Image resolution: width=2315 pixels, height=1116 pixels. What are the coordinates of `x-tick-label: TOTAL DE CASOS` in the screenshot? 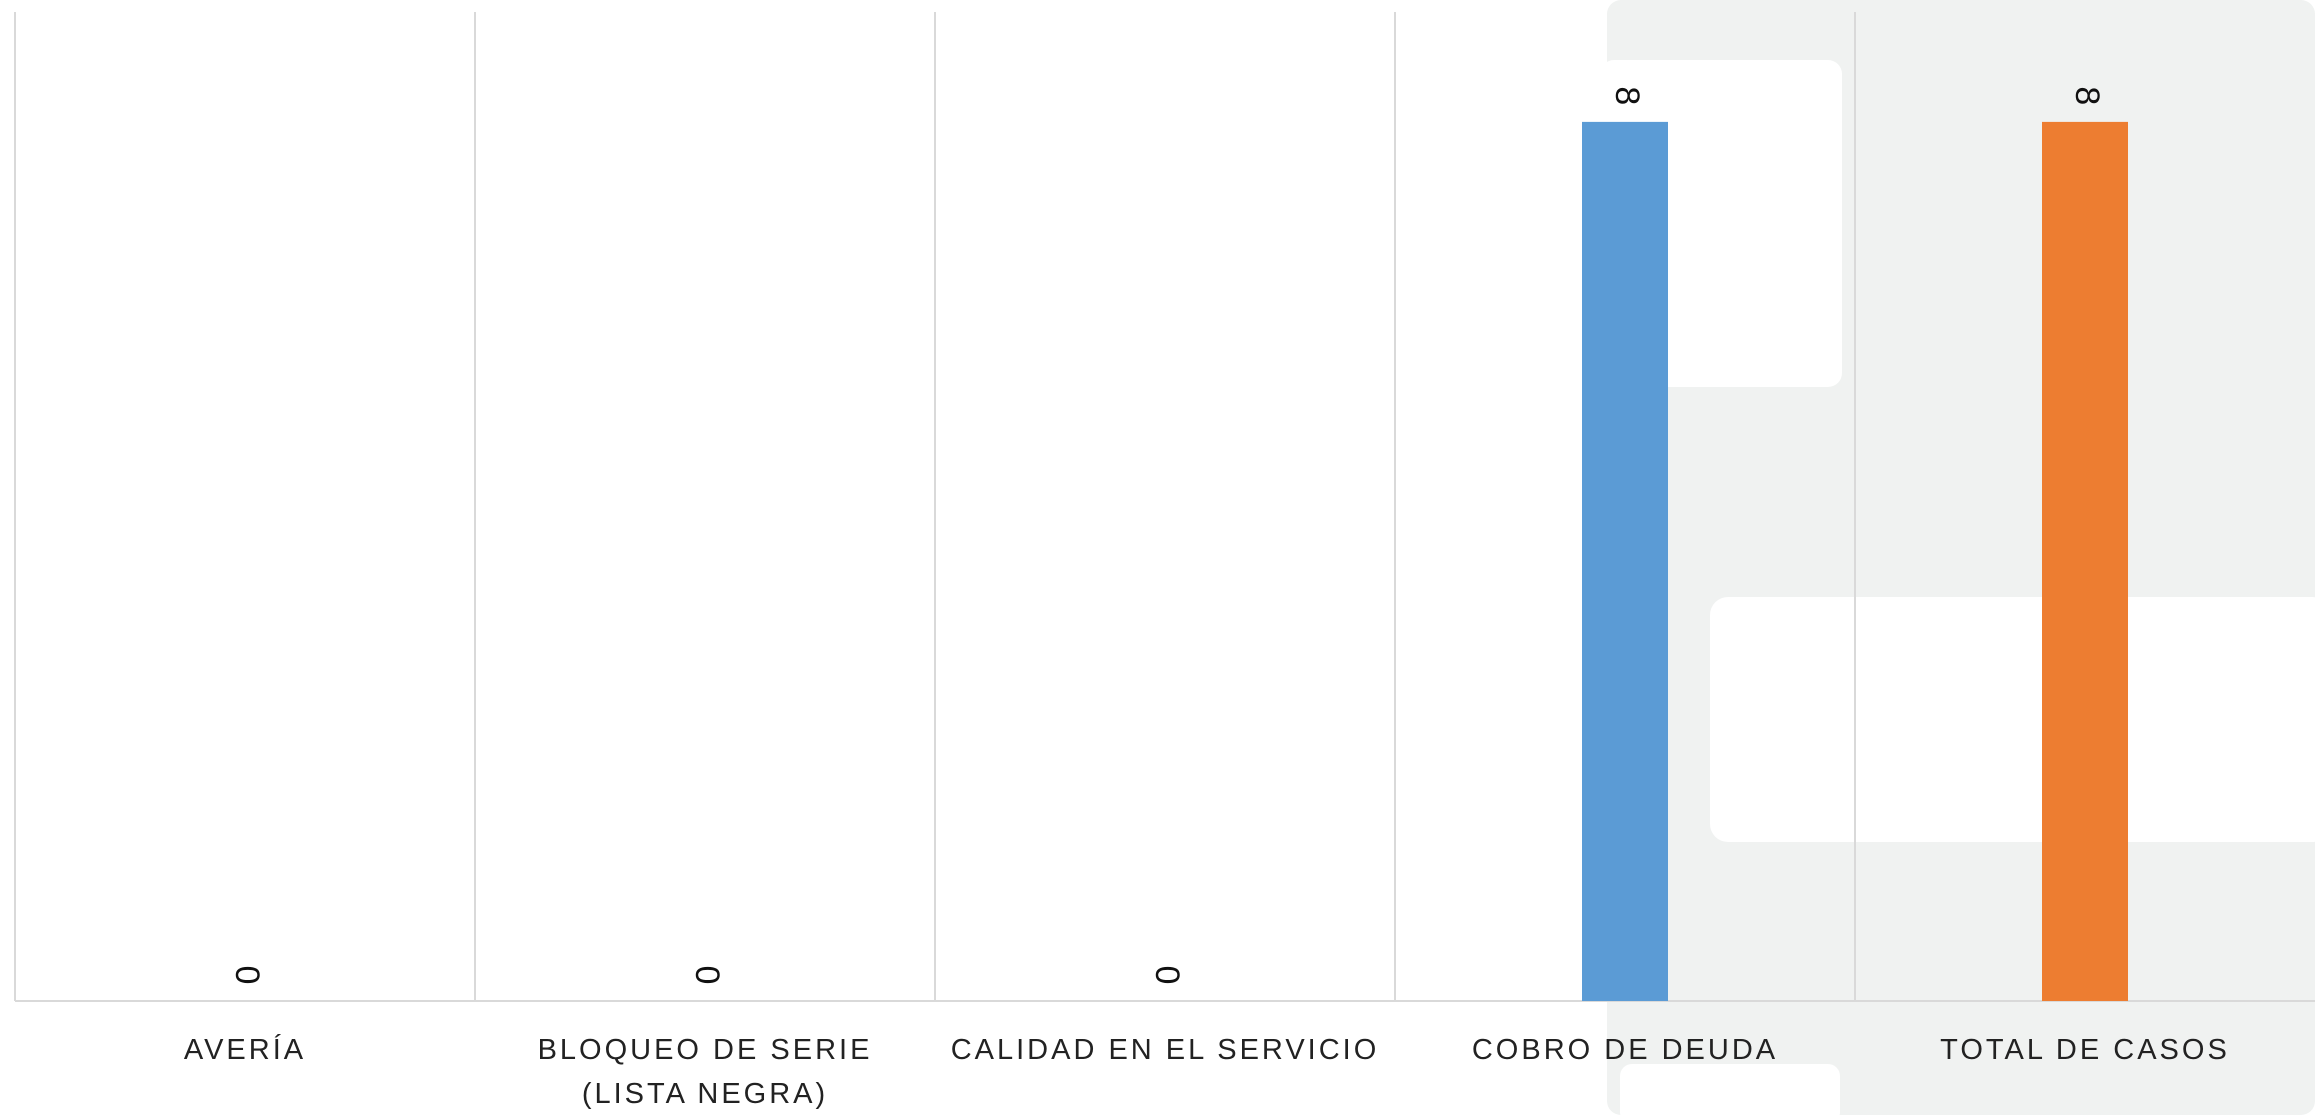 It's located at (2085, 1050).